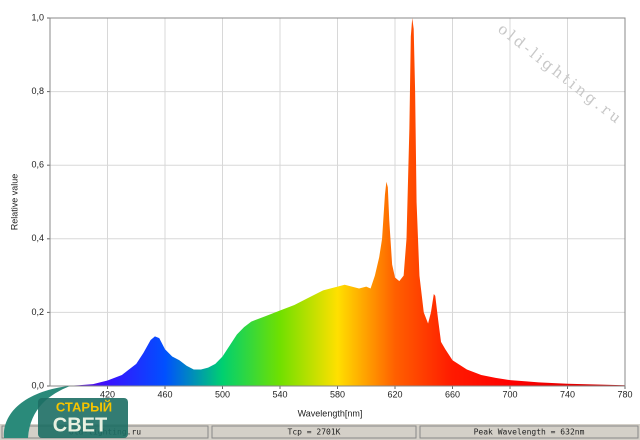  I want to click on status-text: Peak Wavelength = 632nm, so click(529, 432).